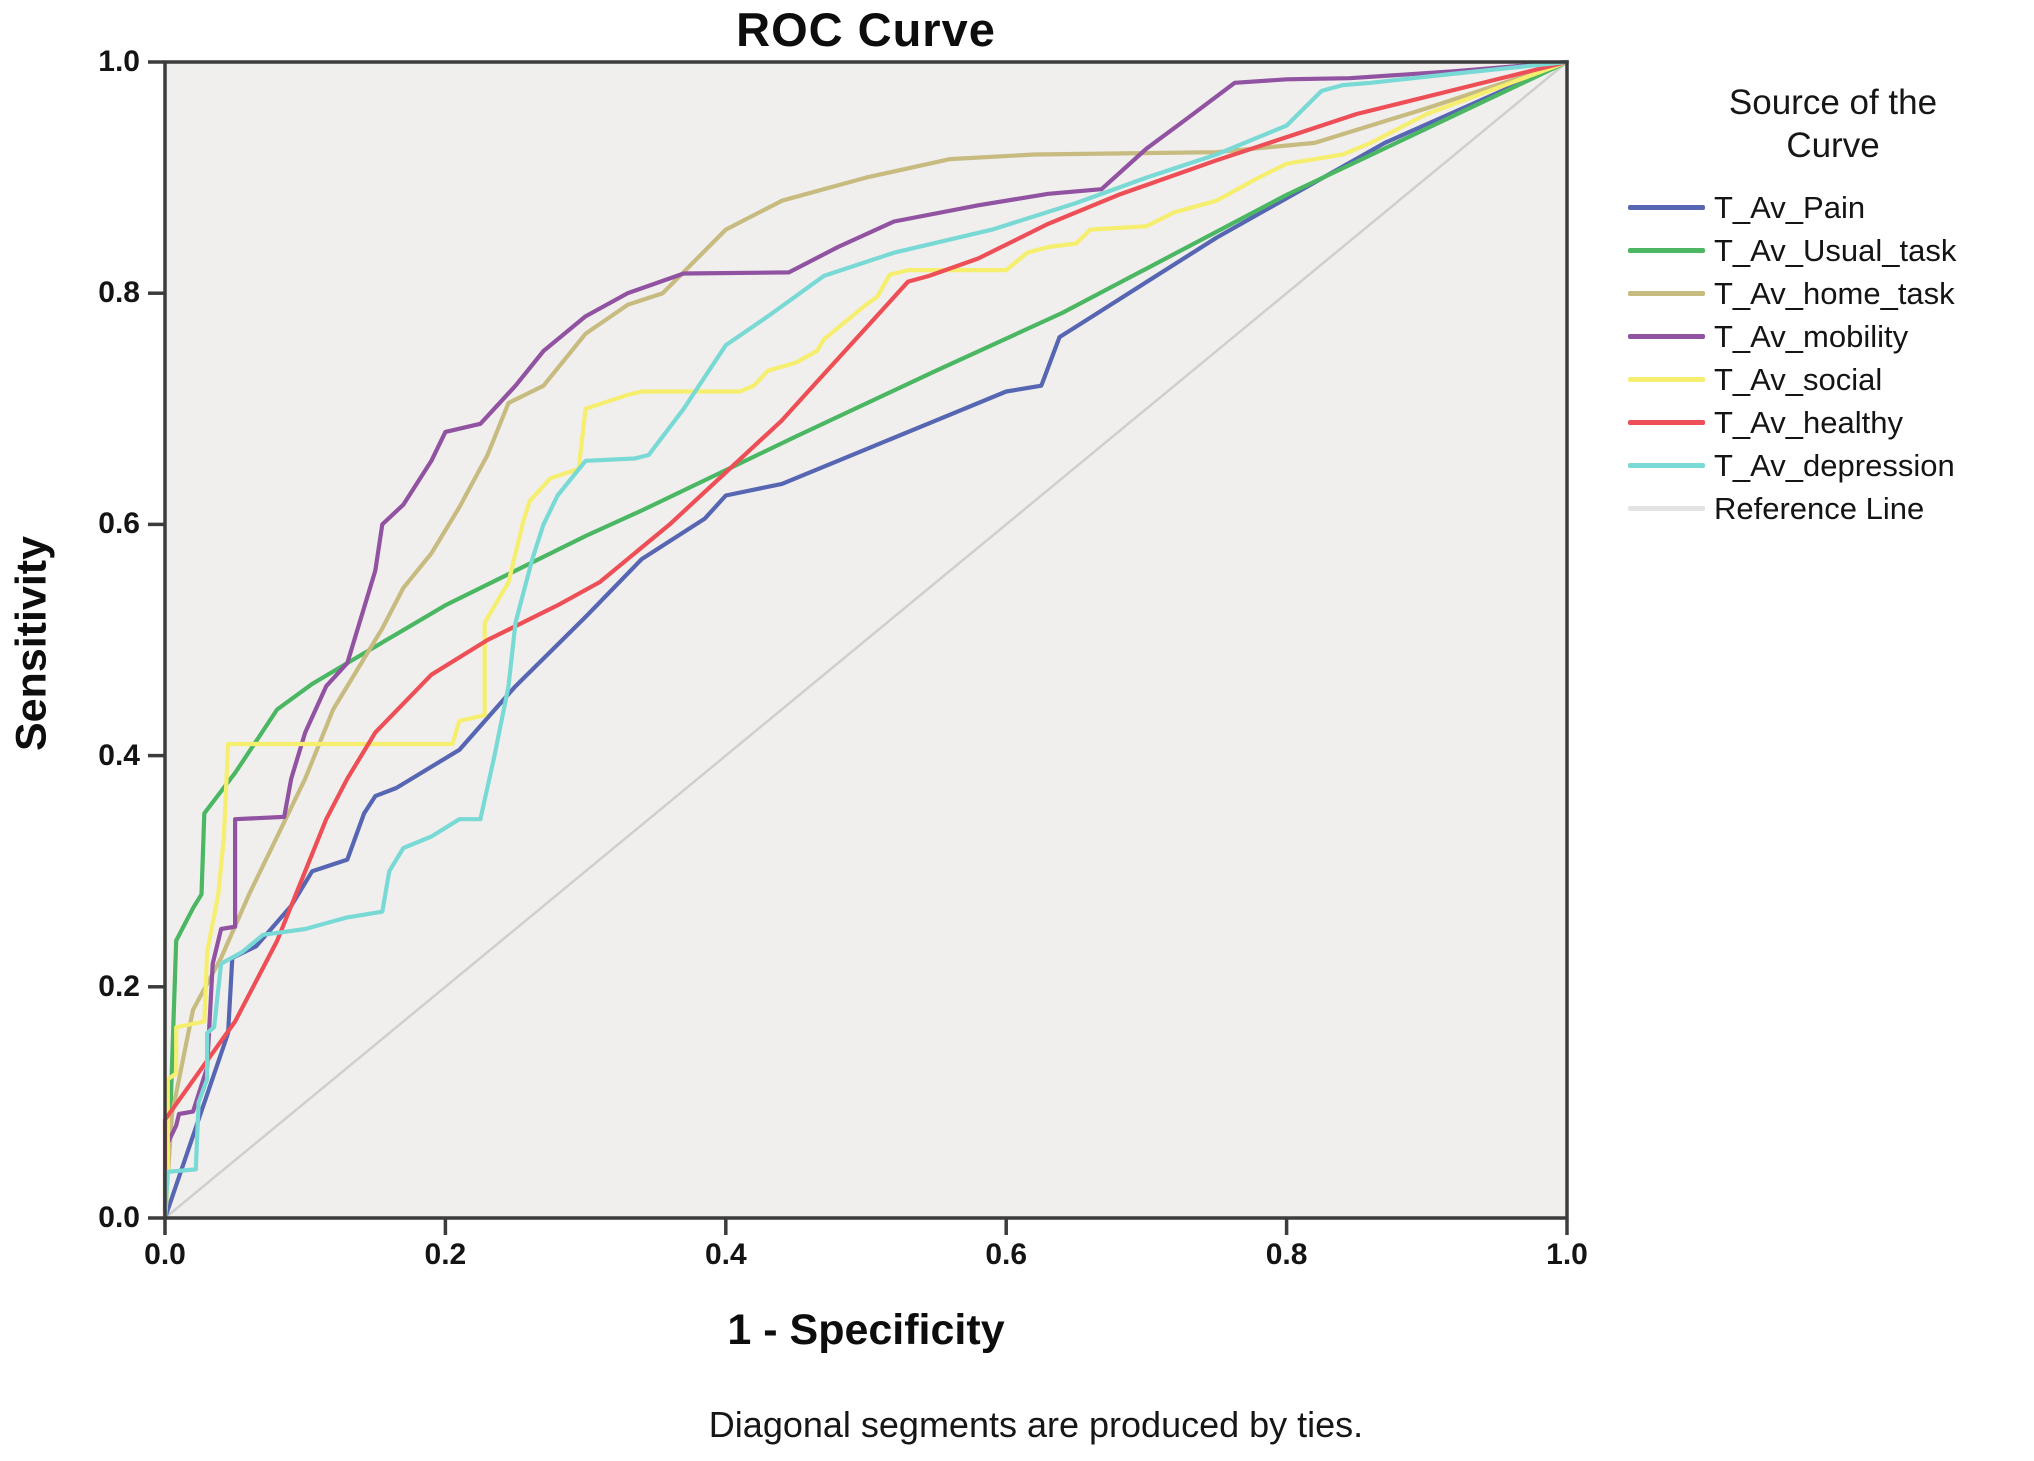  What do you see at coordinates (119, 293) in the screenshot?
I see `y-tick-label: 0.8` at bounding box center [119, 293].